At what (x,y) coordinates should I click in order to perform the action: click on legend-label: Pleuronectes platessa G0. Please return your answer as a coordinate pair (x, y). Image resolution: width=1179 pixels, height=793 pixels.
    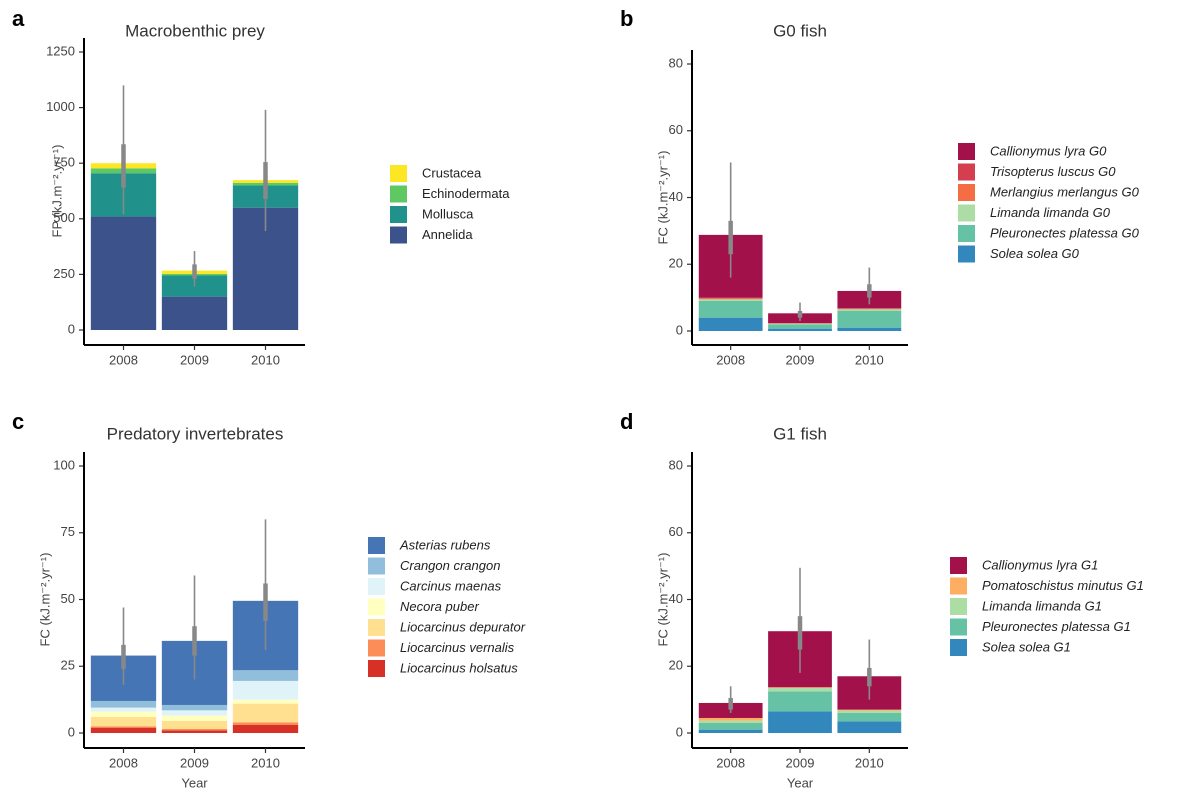
    Looking at the image, I should click on (1065, 232).